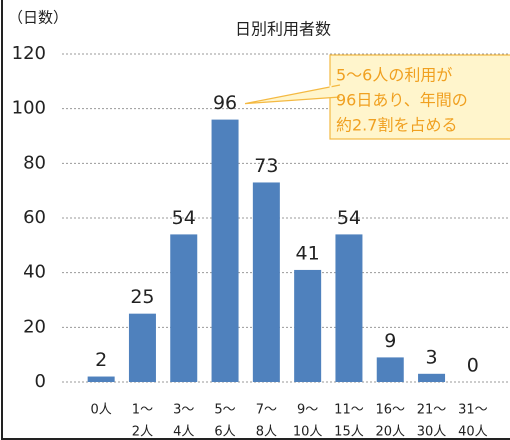  Describe the element at coordinates (394, 75) in the screenshot. I see `callout-text: 5〜6人の利用が` at that location.